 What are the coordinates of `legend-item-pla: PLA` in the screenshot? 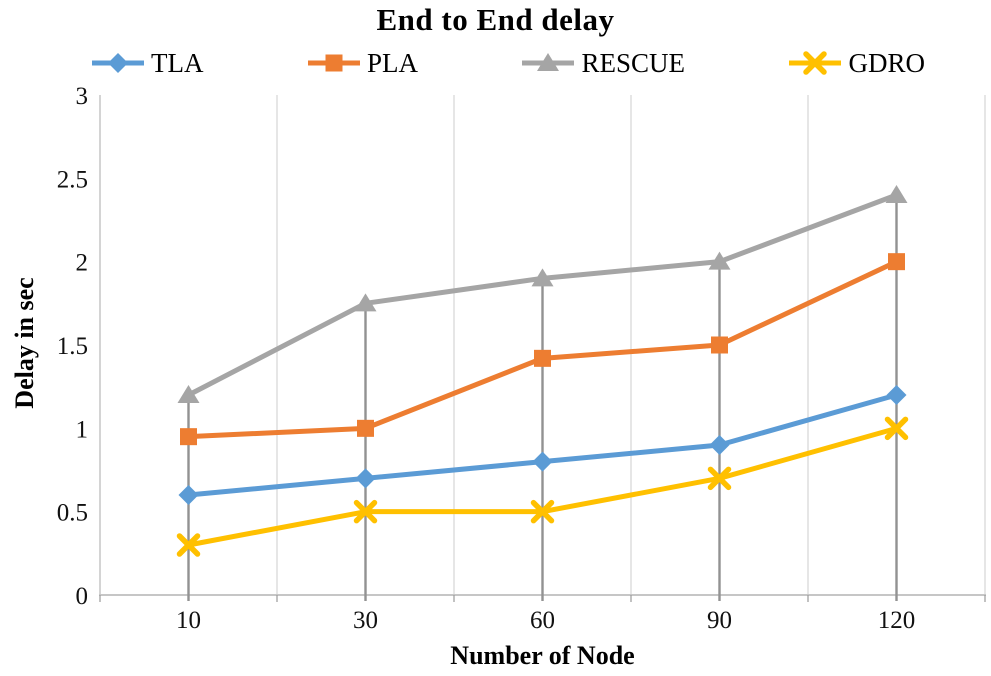 It's located at (362, 62).